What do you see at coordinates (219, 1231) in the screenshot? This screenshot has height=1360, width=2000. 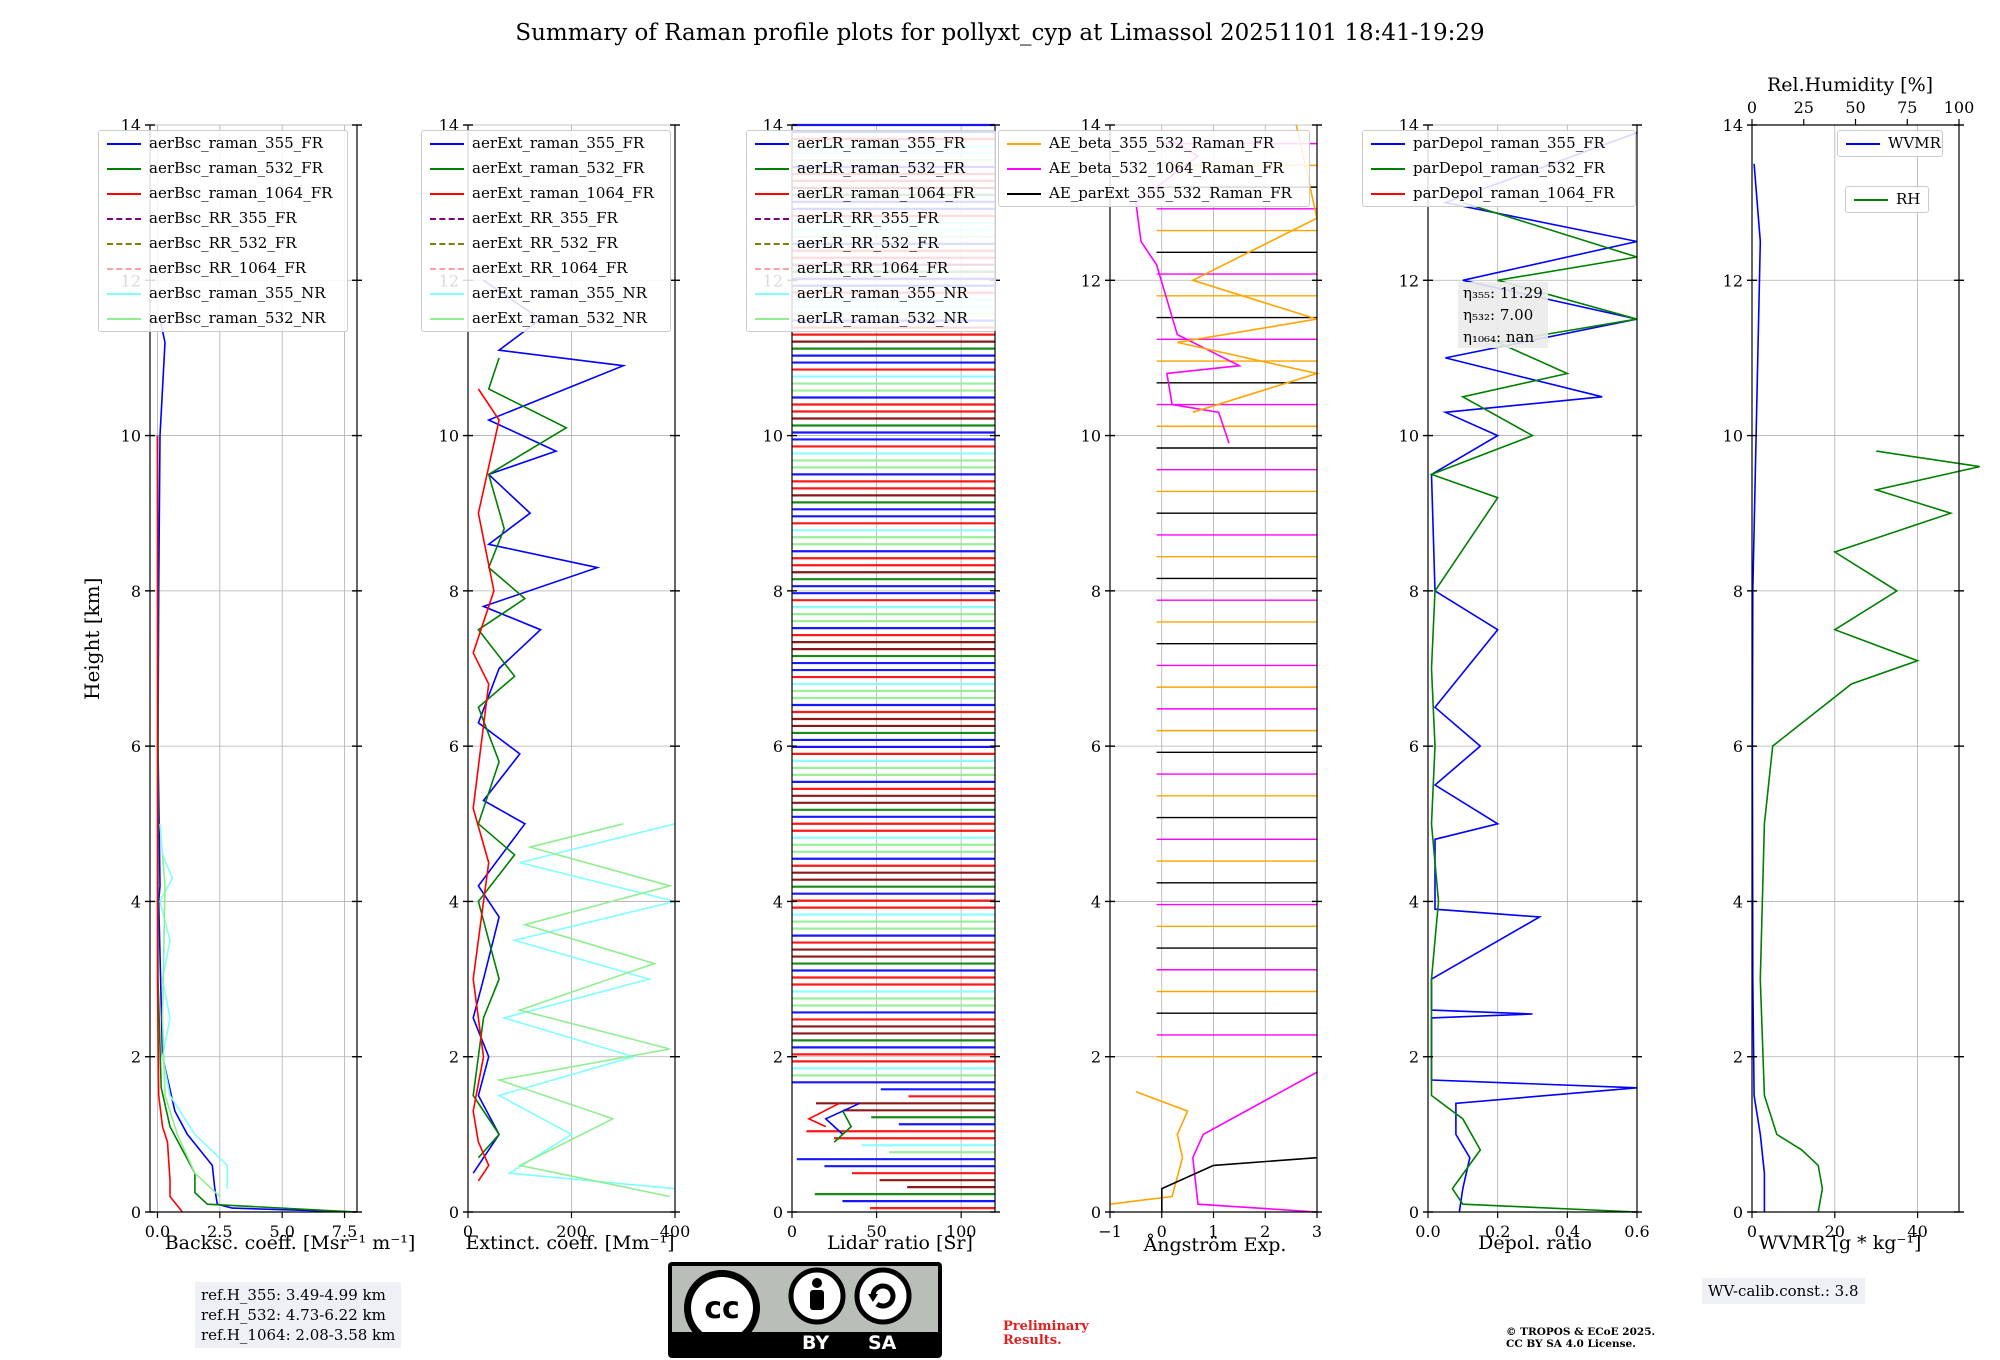 I see `x-tick-label: 2.5` at bounding box center [219, 1231].